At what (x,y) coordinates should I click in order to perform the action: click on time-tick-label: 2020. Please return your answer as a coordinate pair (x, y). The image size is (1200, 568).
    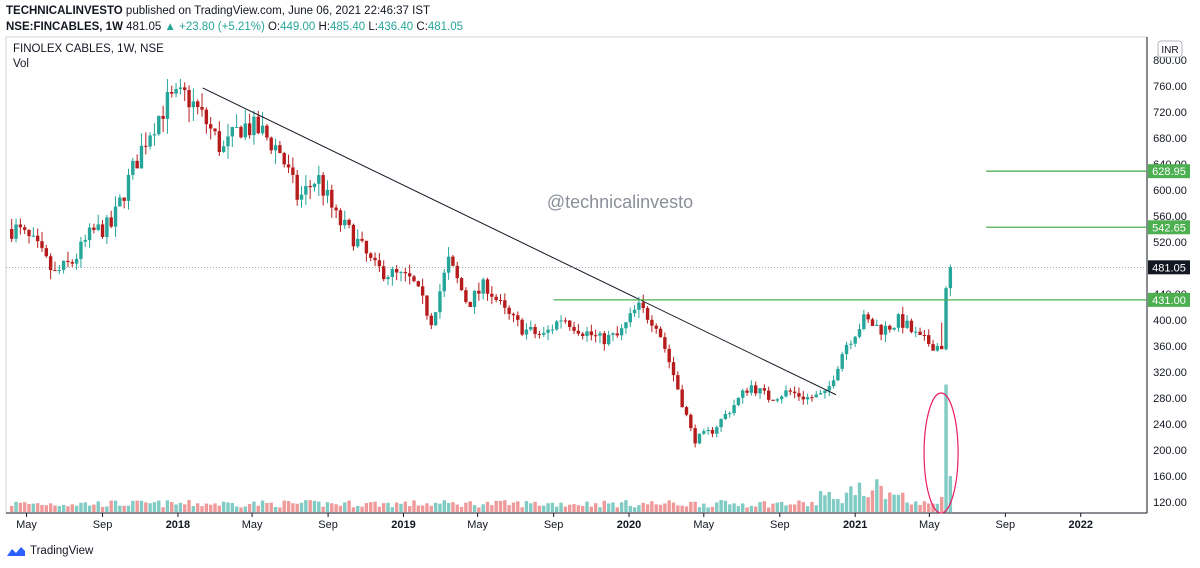
    Looking at the image, I should click on (629, 525).